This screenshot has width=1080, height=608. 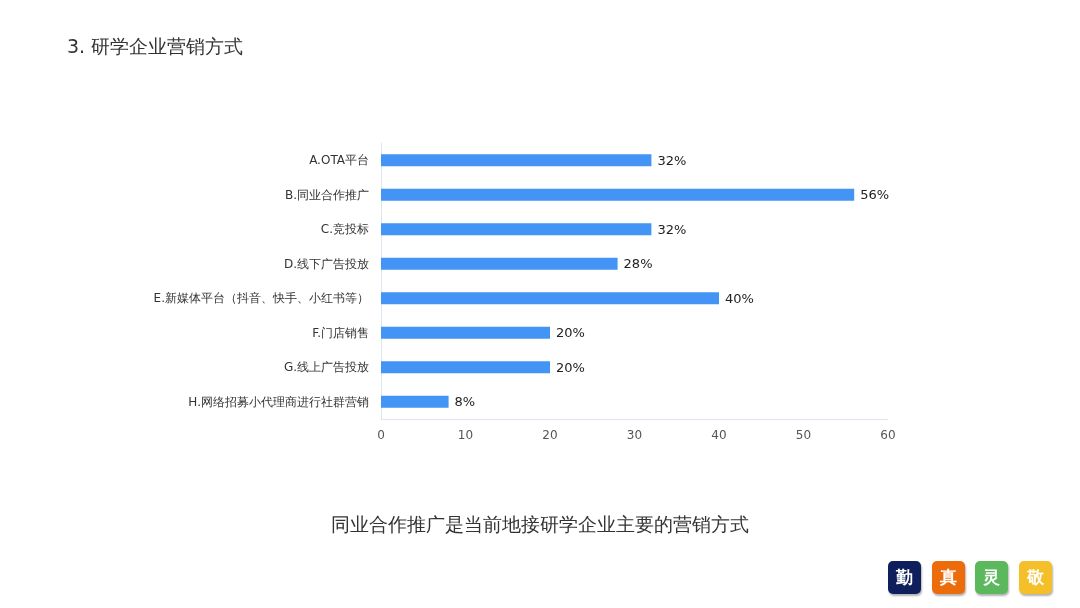 What do you see at coordinates (465, 435) in the screenshot?
I see `x-tick-label: 10` at bounding box center [465, 435].